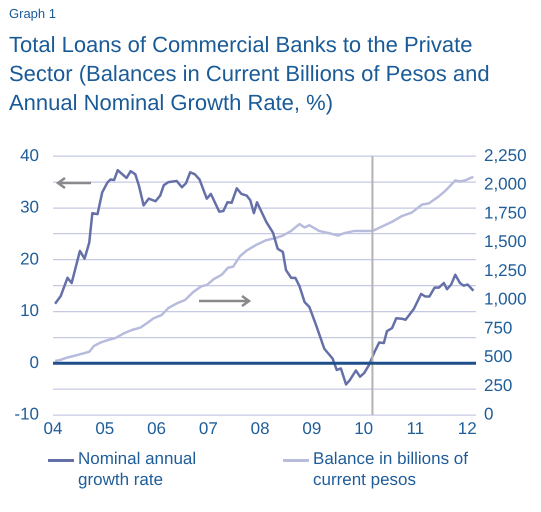  I want to click on legend-label: Nominal annual growth rate, so click(138, 469).